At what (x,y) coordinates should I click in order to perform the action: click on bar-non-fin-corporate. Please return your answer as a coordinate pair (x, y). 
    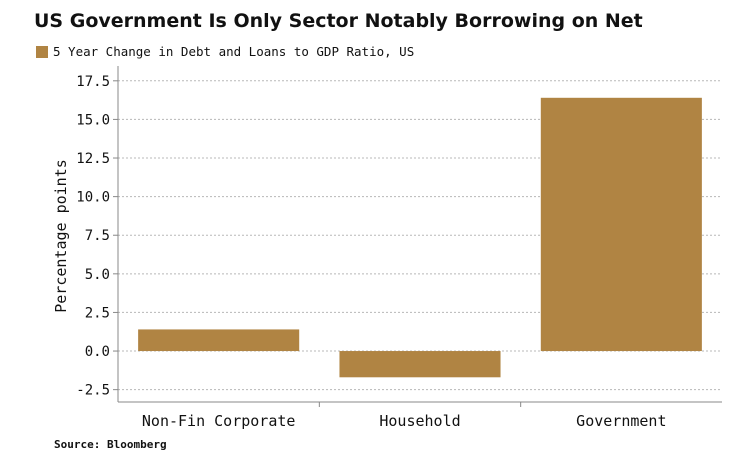
    Looking at the image, I should click on (219, 340).